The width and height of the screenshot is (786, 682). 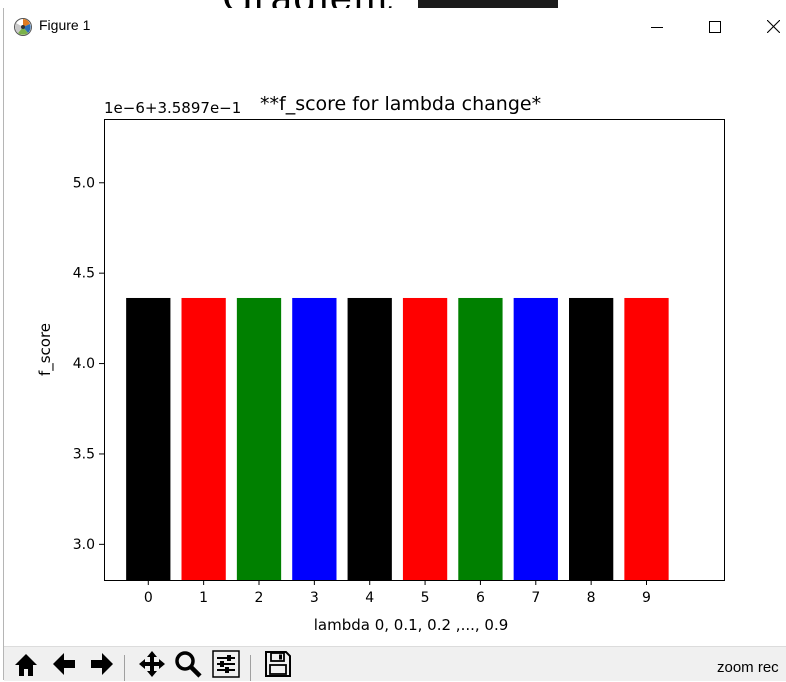 I want to click on title-bar: Figure 1, so click(x=395, y=27).